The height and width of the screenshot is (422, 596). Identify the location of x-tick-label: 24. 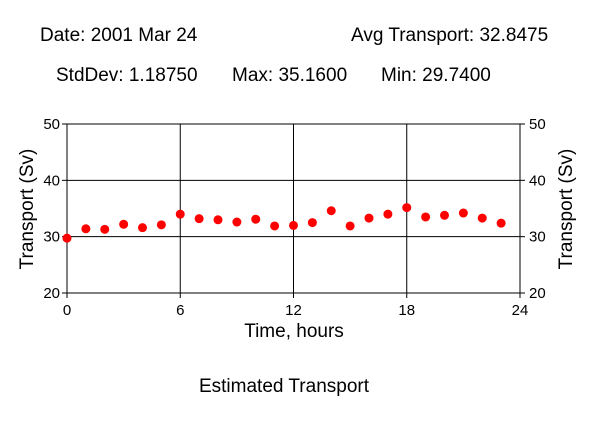
(520, 310).